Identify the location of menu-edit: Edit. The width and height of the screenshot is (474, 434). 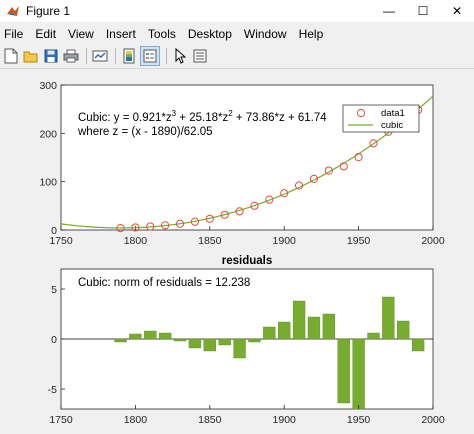
(46, 34).